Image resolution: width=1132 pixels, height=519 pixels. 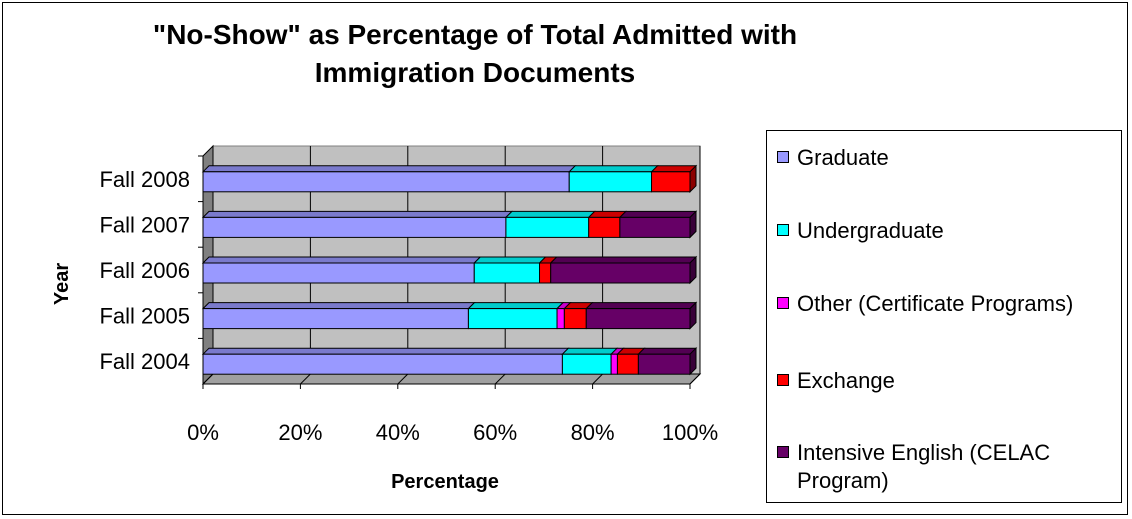 What do you see at coordinates (451, 379) in the screenshot?
I see `floor` at bounding box center [451, 379].